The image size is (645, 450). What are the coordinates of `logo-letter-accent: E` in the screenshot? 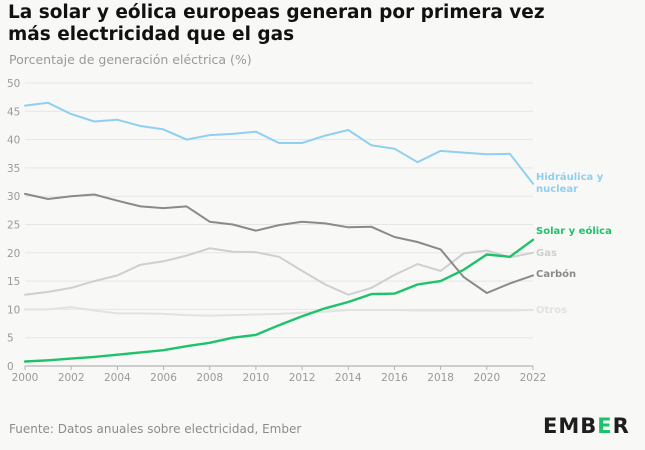 It's located at (605, 426).